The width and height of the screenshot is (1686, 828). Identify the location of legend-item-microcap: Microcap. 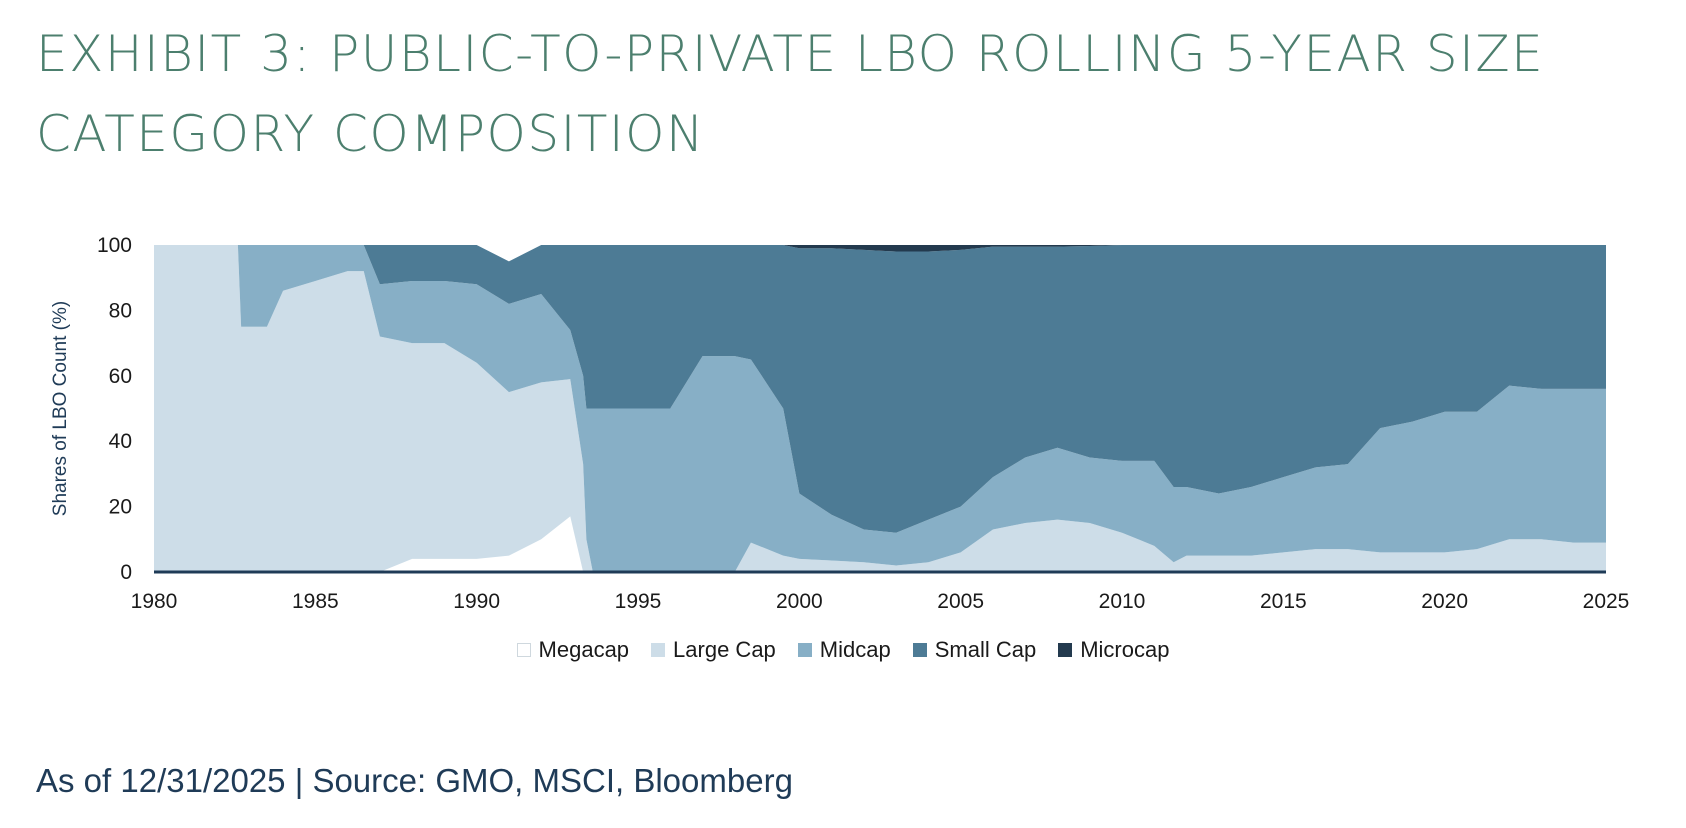
(1113, 650).